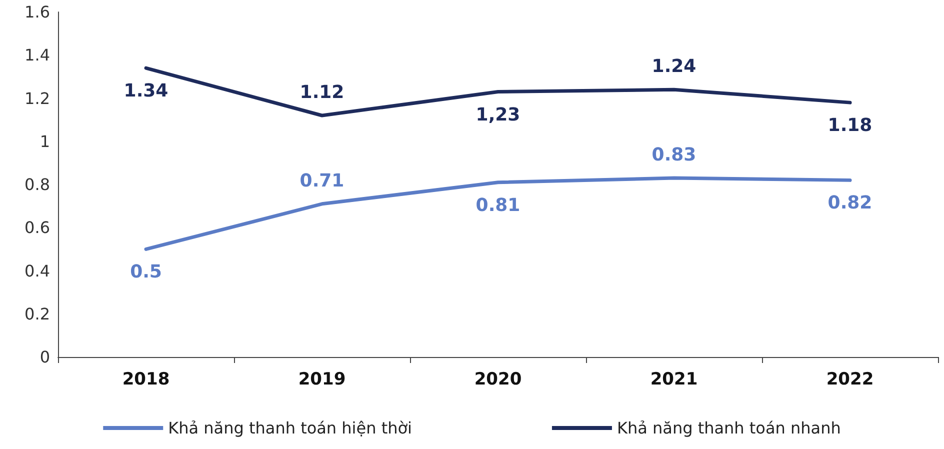 The width and height of the screenshot is (944, 449). What do you see at coordinates (290, 428) in the screenshot?
I see `legend-label: Khả năng thanh toán hiện thời` at bounding box center [290, 428].